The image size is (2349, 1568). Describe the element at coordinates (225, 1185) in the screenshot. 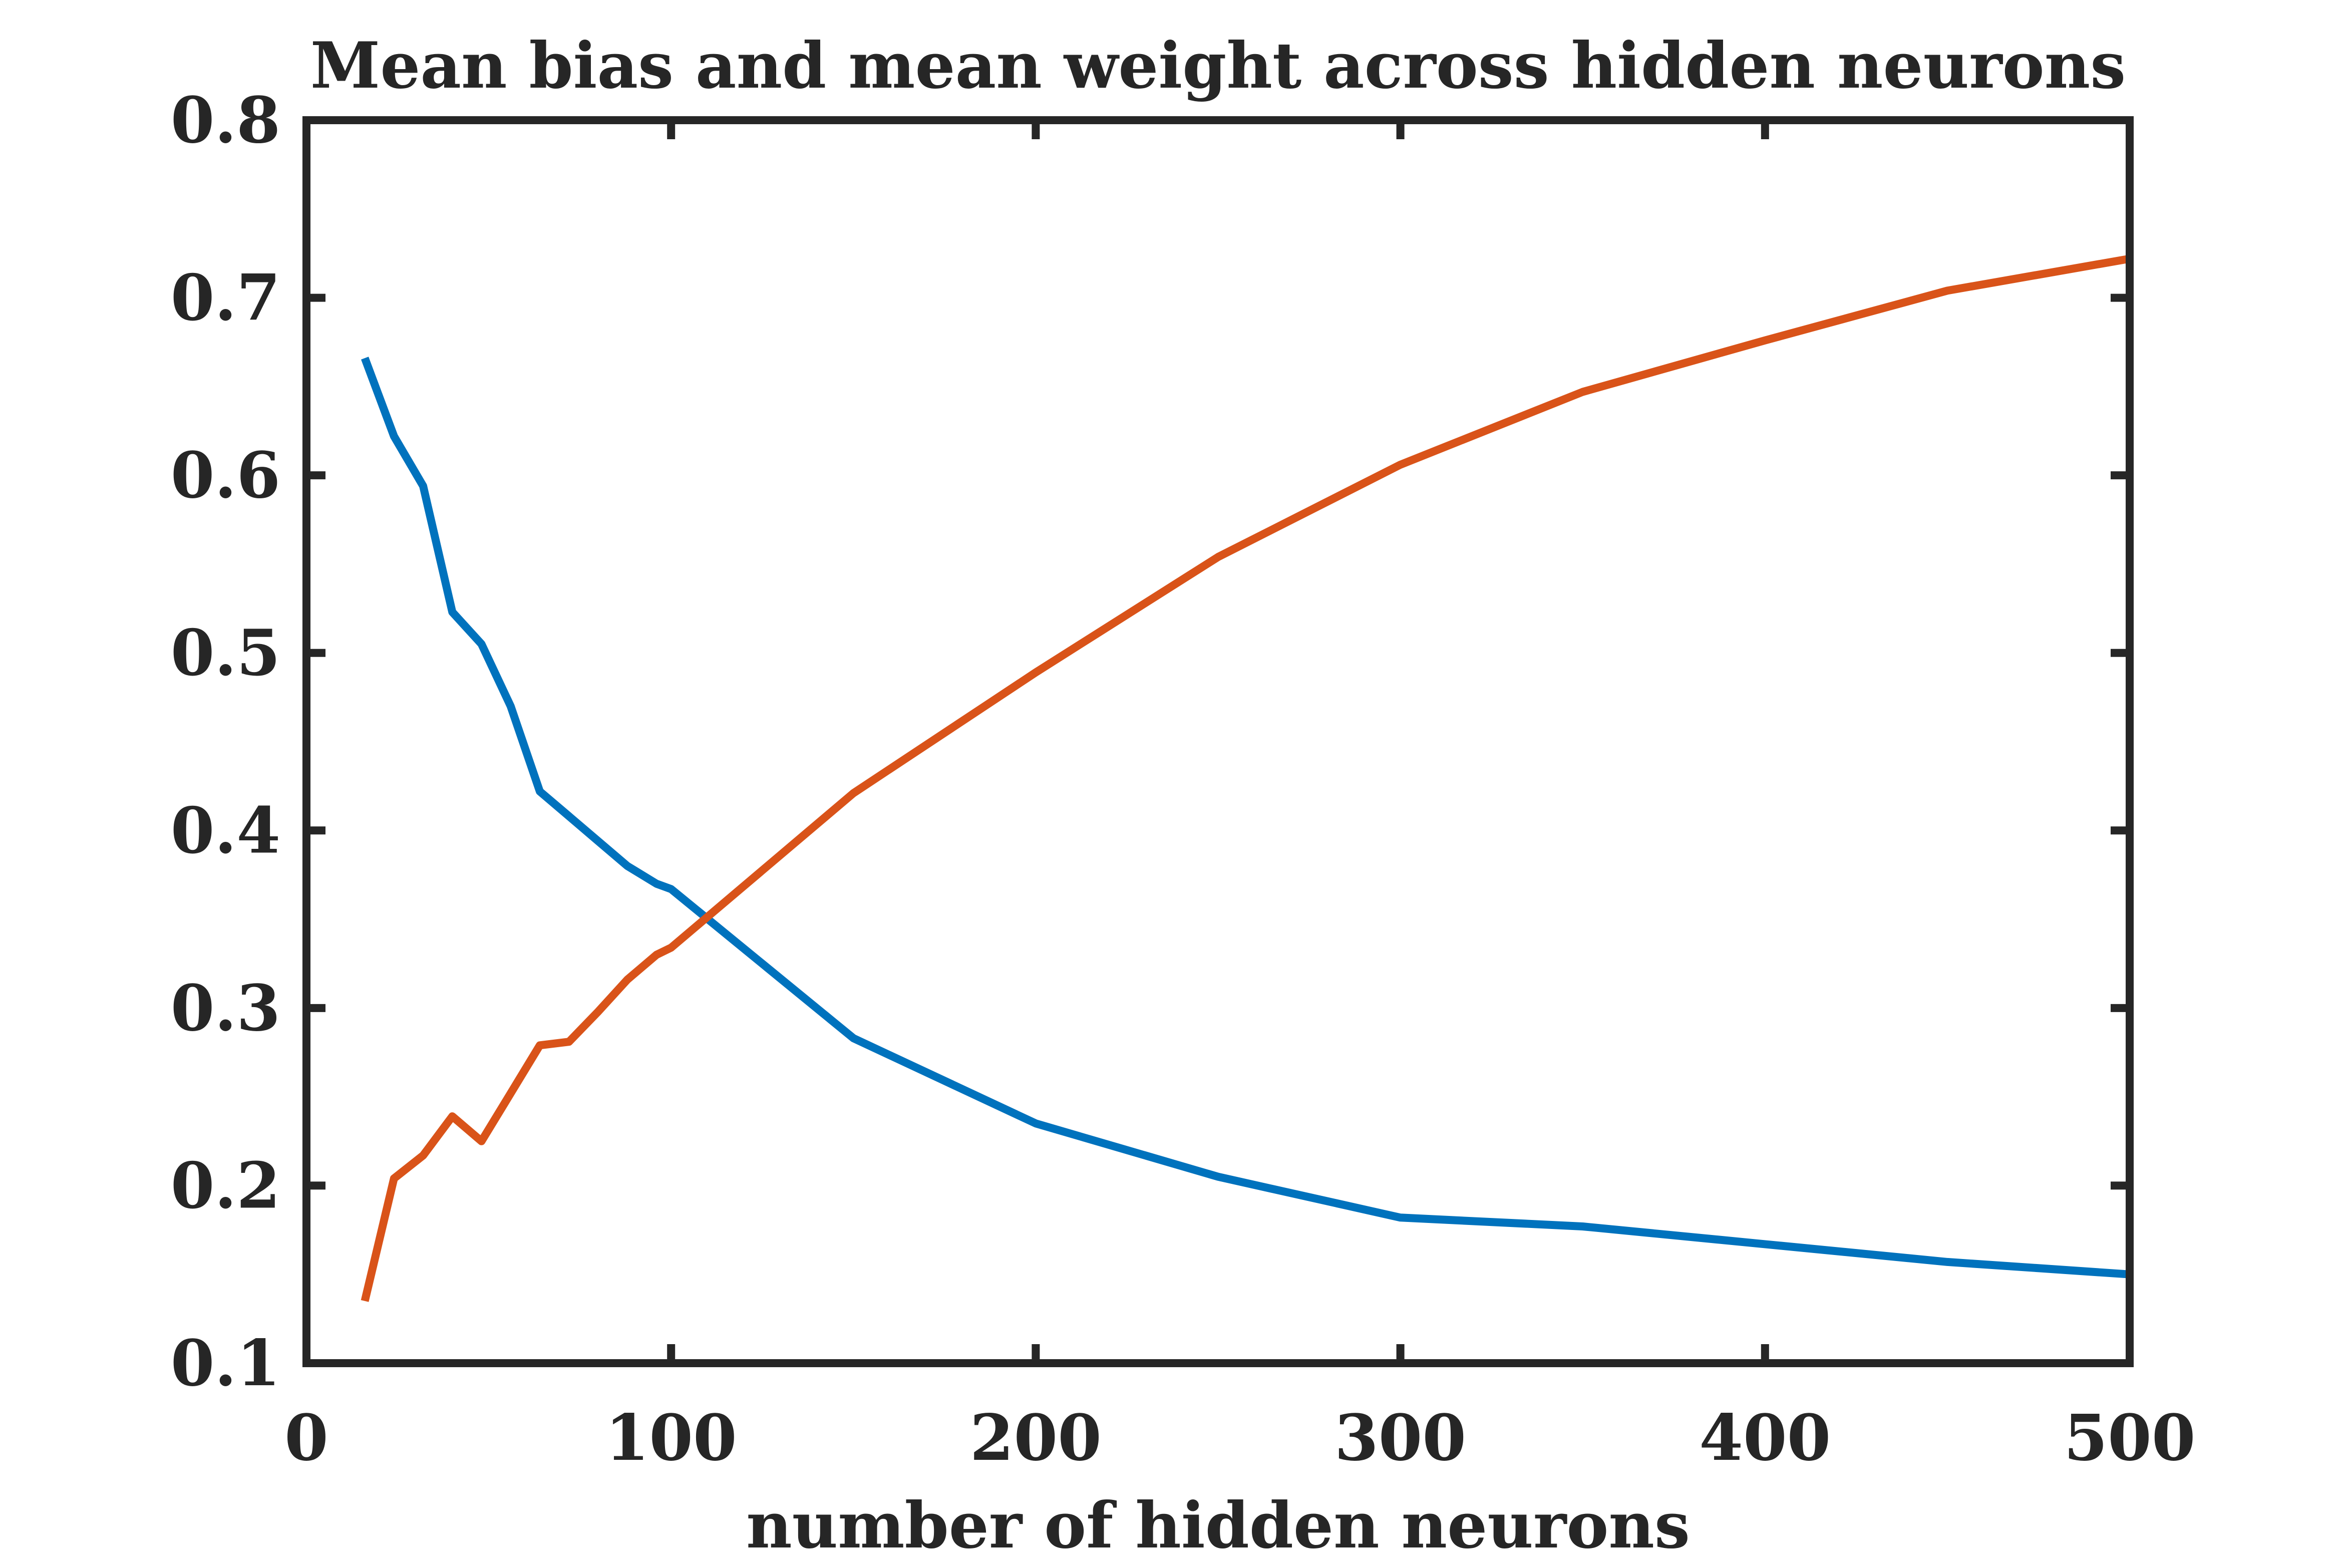

I see `y-tick-label: 0.2` at that location.